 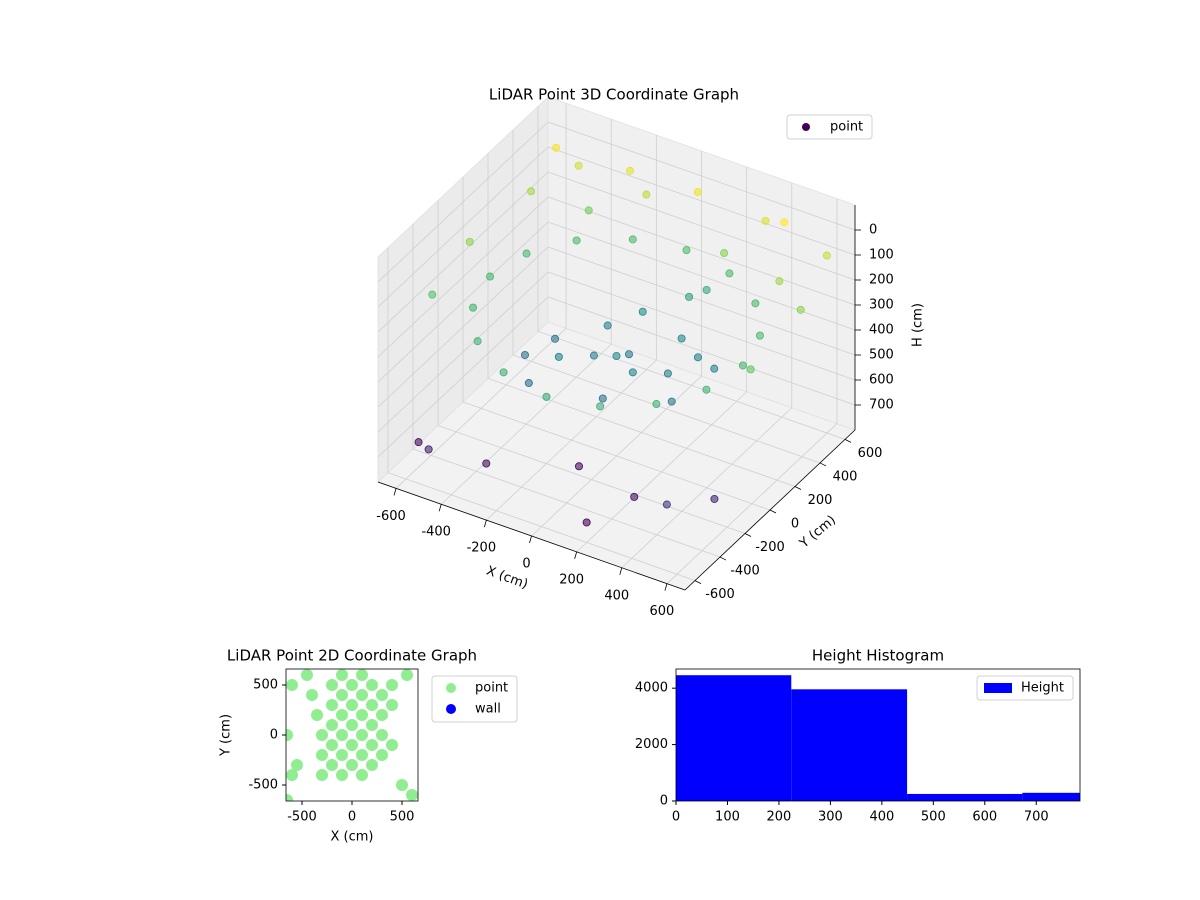 I want to click on x-tick-label: 200, so click(x=779, y=817).